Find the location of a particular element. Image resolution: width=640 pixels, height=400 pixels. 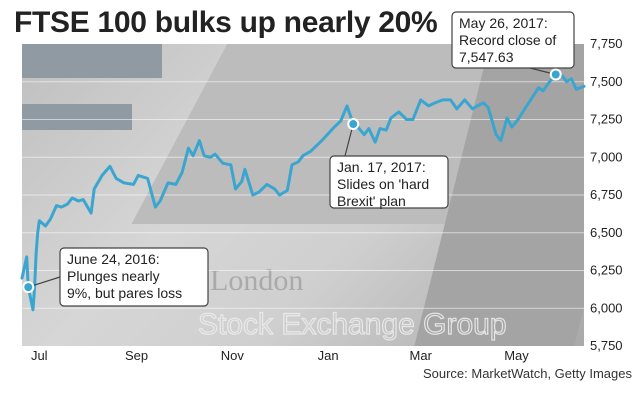

x-tick-label: Jan is located at coordinates (328, 355).